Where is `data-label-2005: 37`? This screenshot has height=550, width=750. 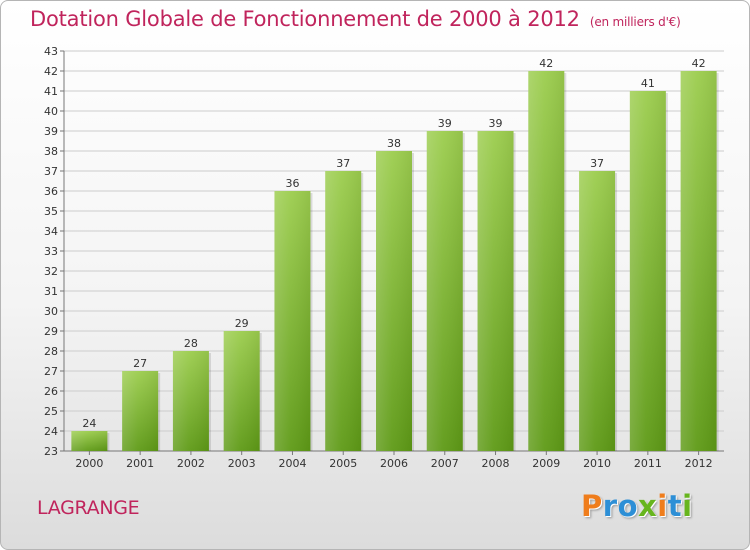
data-label-2005: 37 is located at coordinates (343, 163).